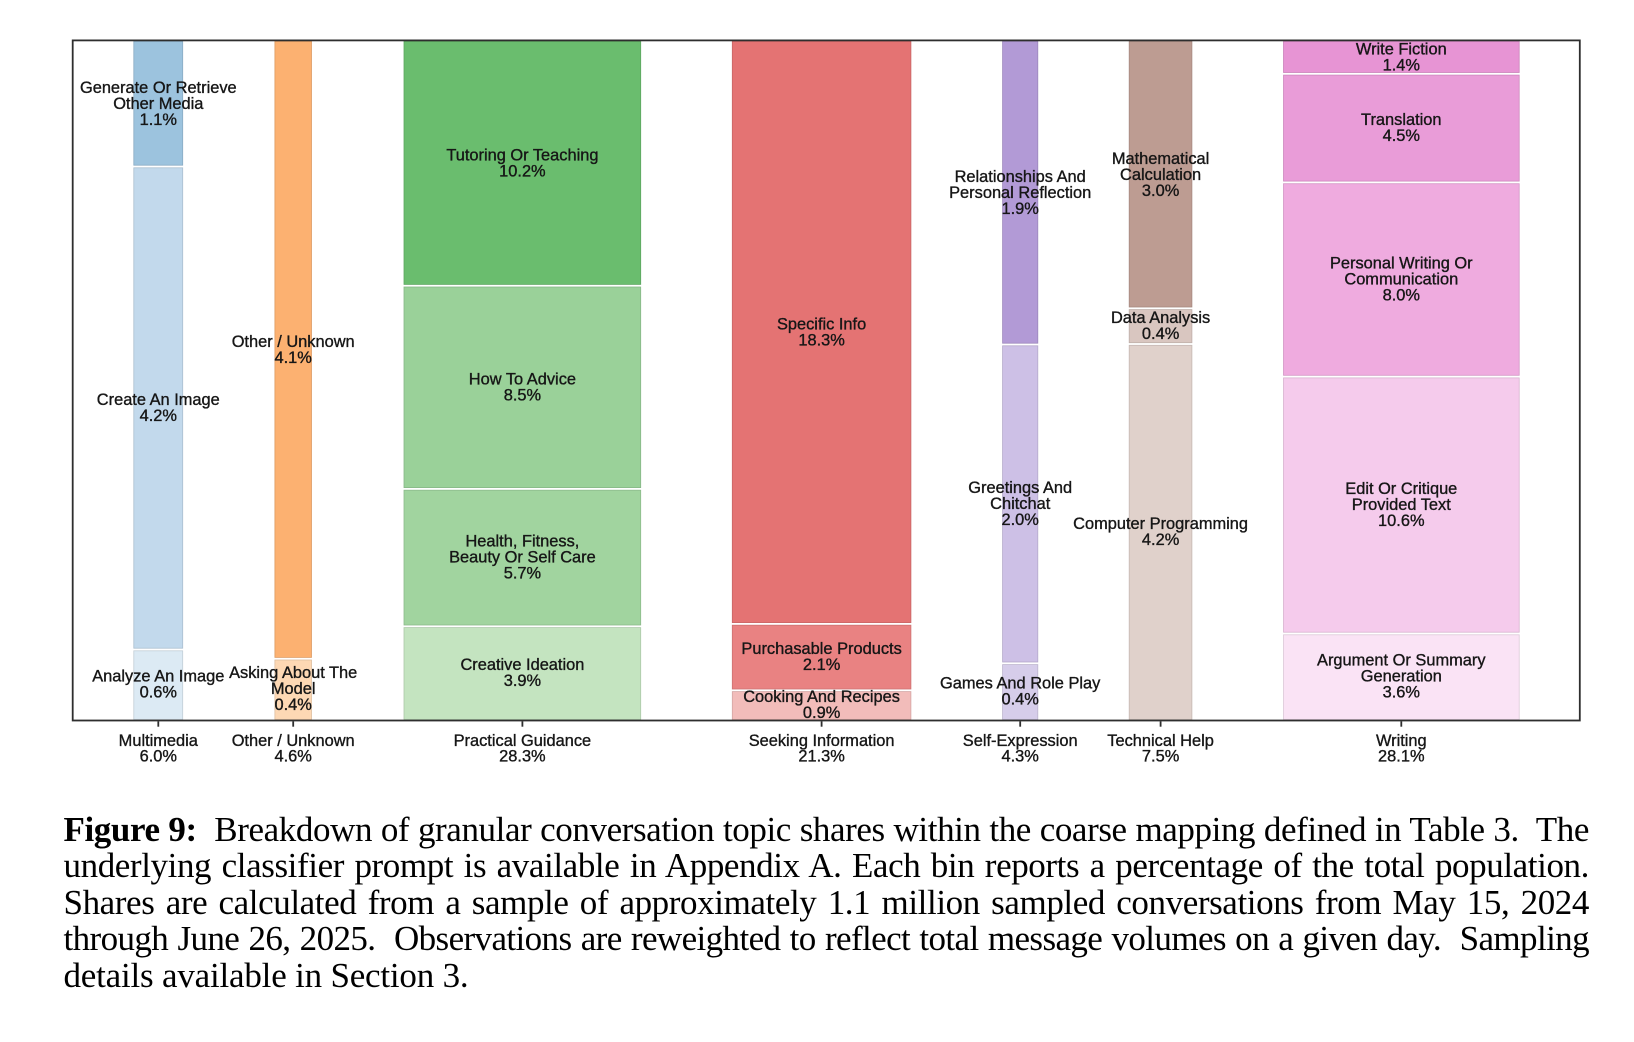 The image size is (1634, 1042). Describe the element at coordinates (1401, 677) in the screenshot. I see `svg-text: Generation` at that location.